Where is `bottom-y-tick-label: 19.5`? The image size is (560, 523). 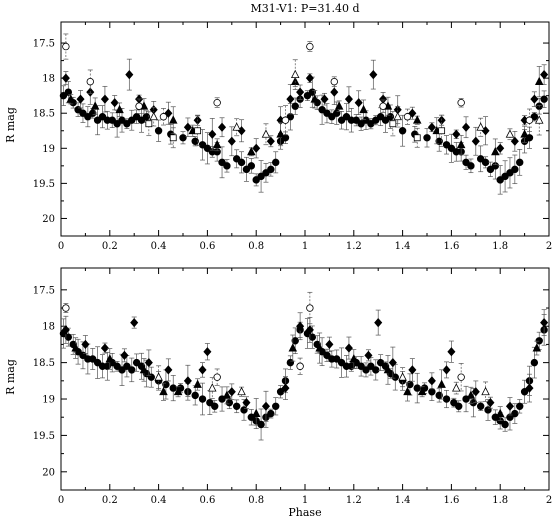 bottom-y-tick-label: 19.5 is located at coordinates (44, 436).